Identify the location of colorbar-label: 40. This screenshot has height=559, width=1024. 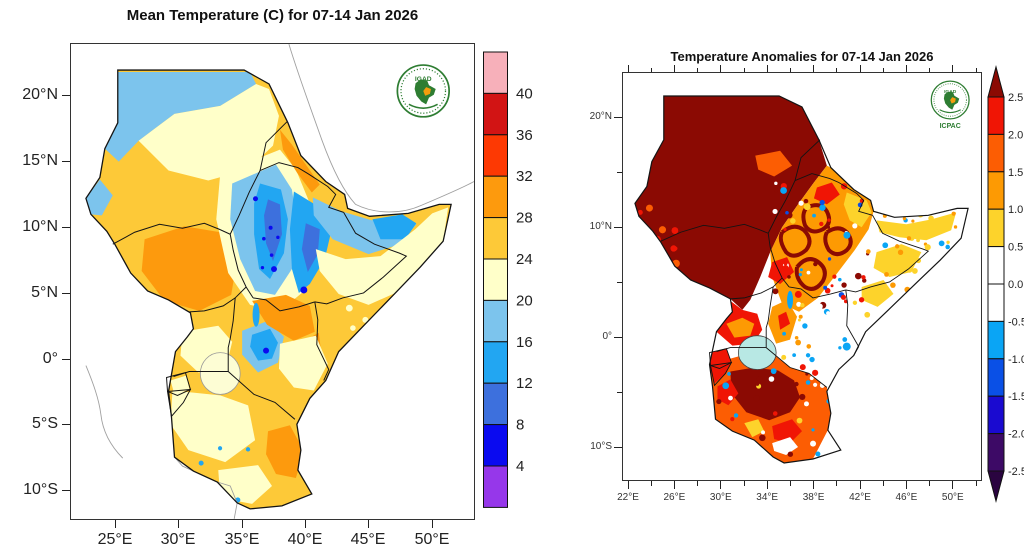
(524, 93).